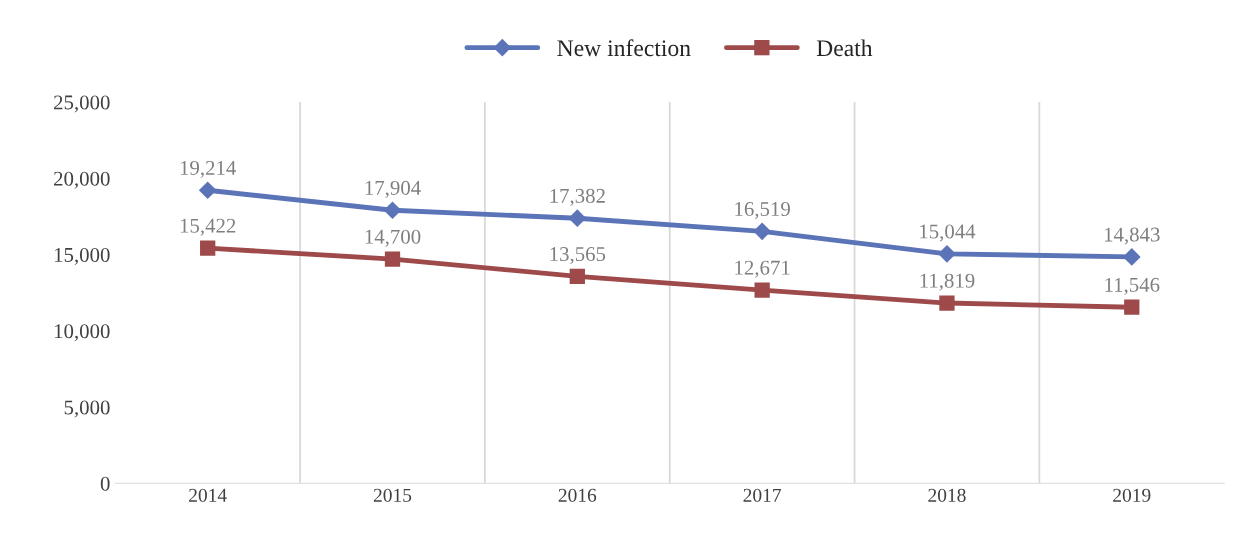 This screenshot has height=537, width=1253. What do you see at coordinates (1132, 495) in the screenshot?
I see `x-tick-label: 2019` at bounding box center [1132, 495].